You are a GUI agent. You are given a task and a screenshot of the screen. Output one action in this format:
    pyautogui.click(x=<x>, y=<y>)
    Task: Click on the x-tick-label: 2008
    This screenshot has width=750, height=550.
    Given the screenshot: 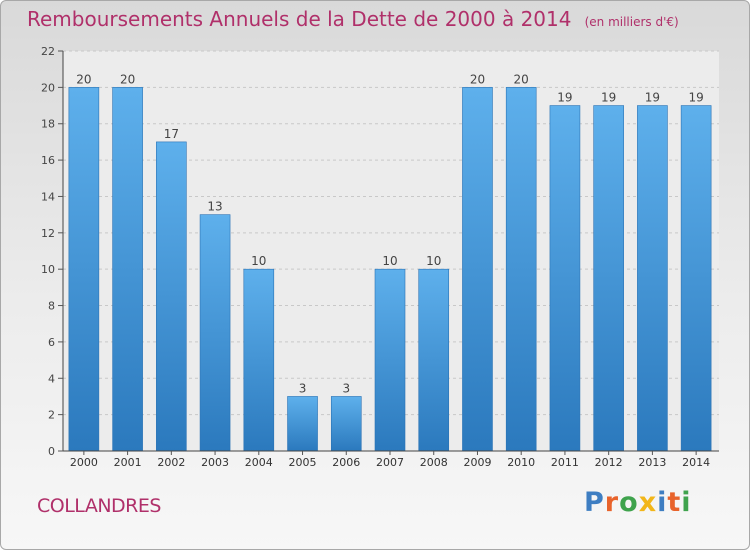 What is the action you would take?
    pyautogui.click(x=434, y=462)
    